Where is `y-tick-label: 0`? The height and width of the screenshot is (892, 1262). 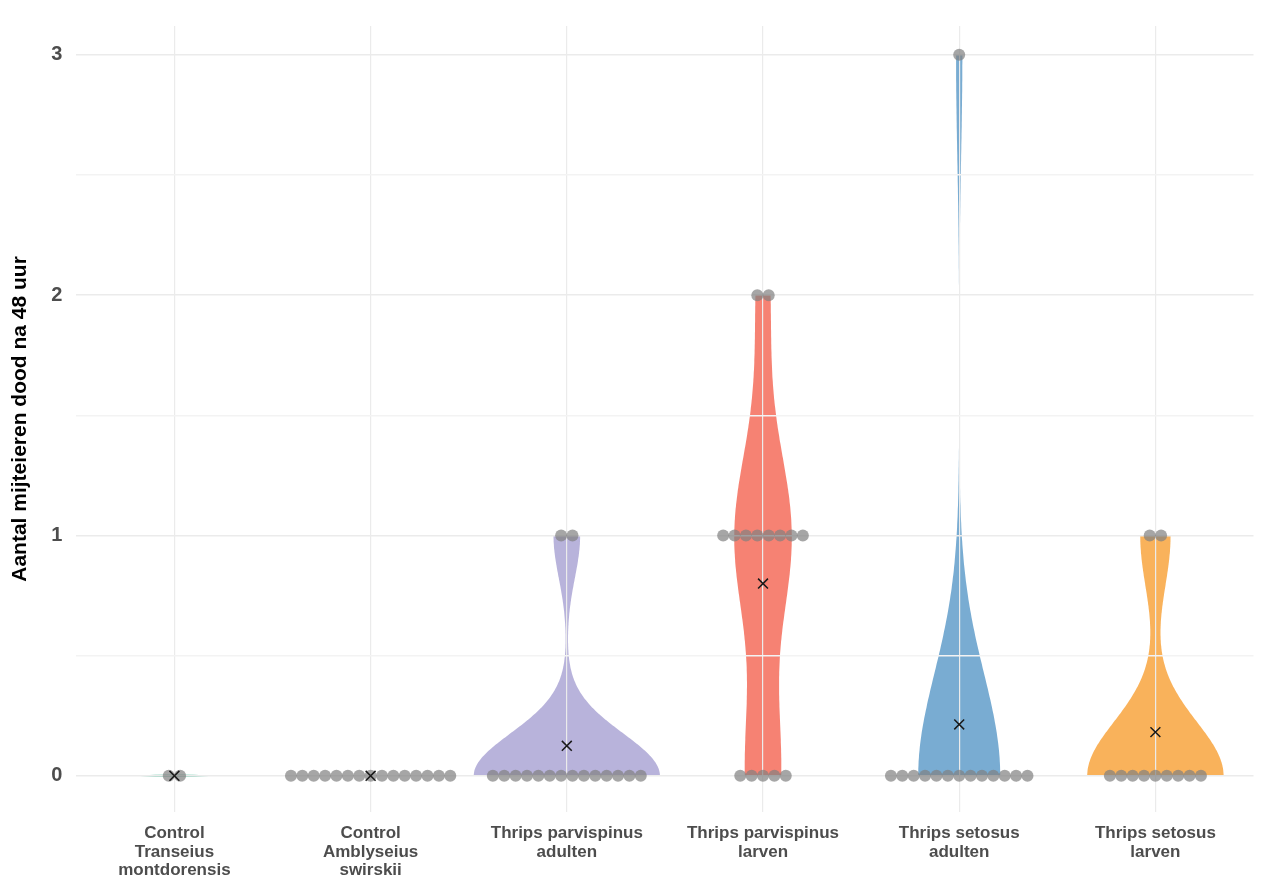 y-tick-label: 0 is located at coordinates (57, 774).